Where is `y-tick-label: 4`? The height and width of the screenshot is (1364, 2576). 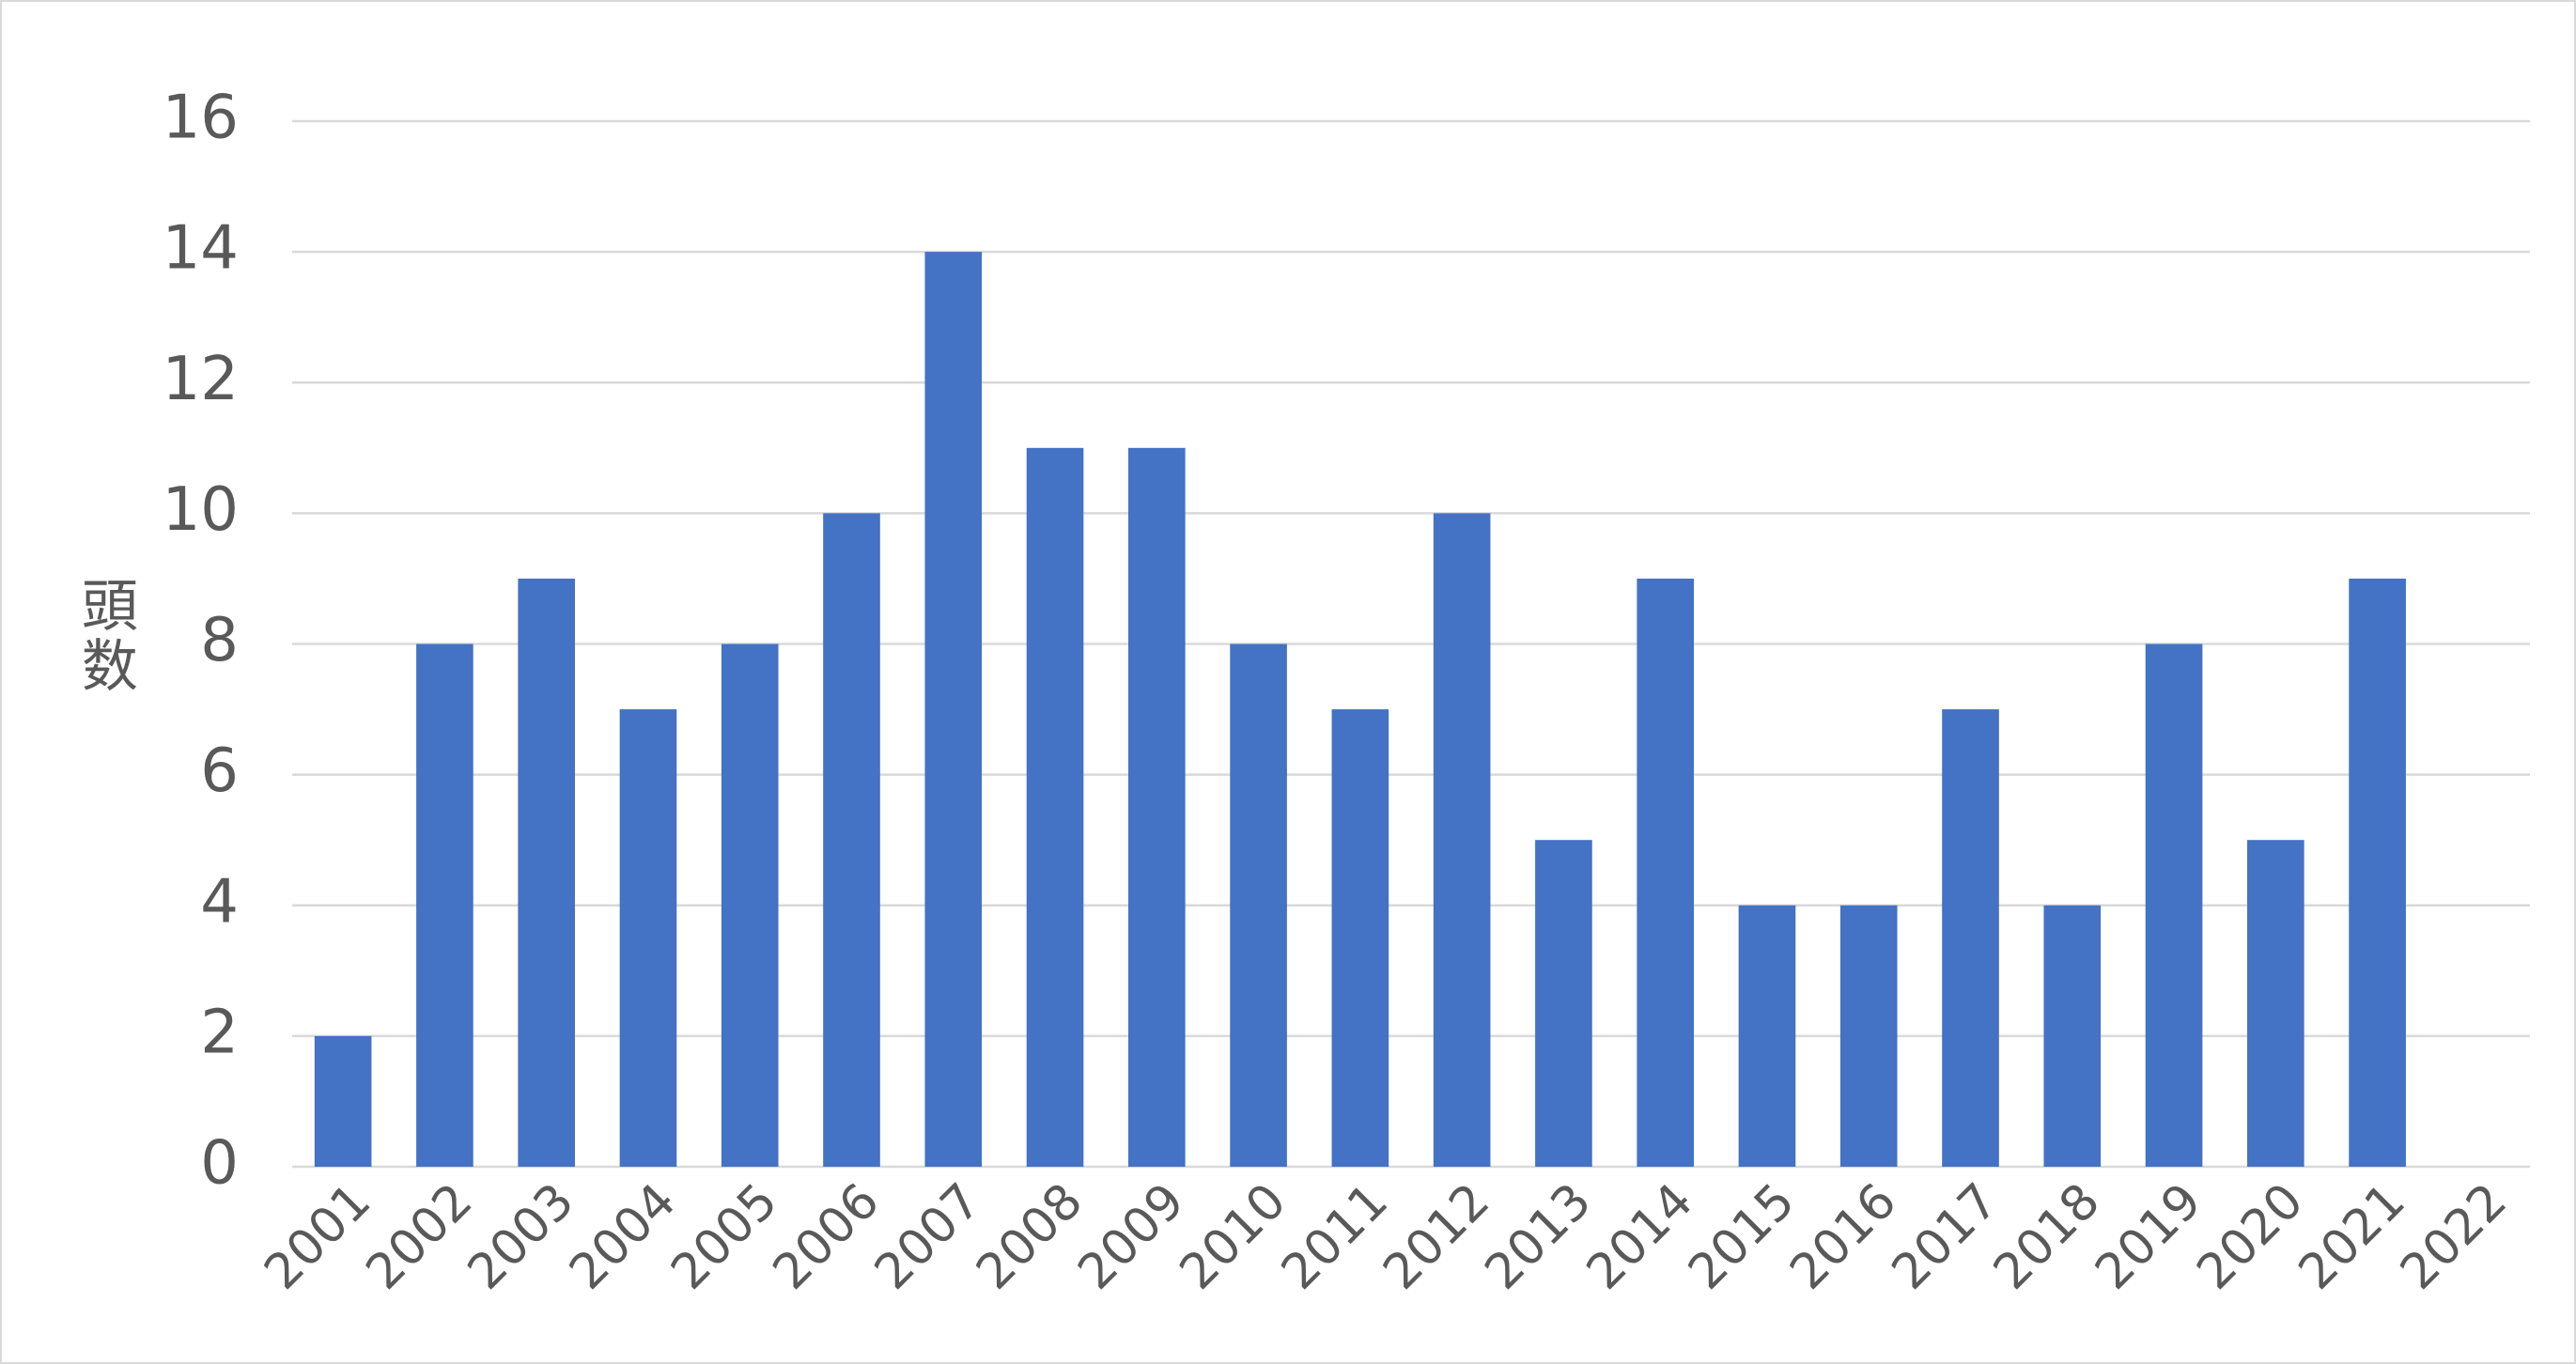
y-tick-label: 4 is located at coordinates (220, 902).